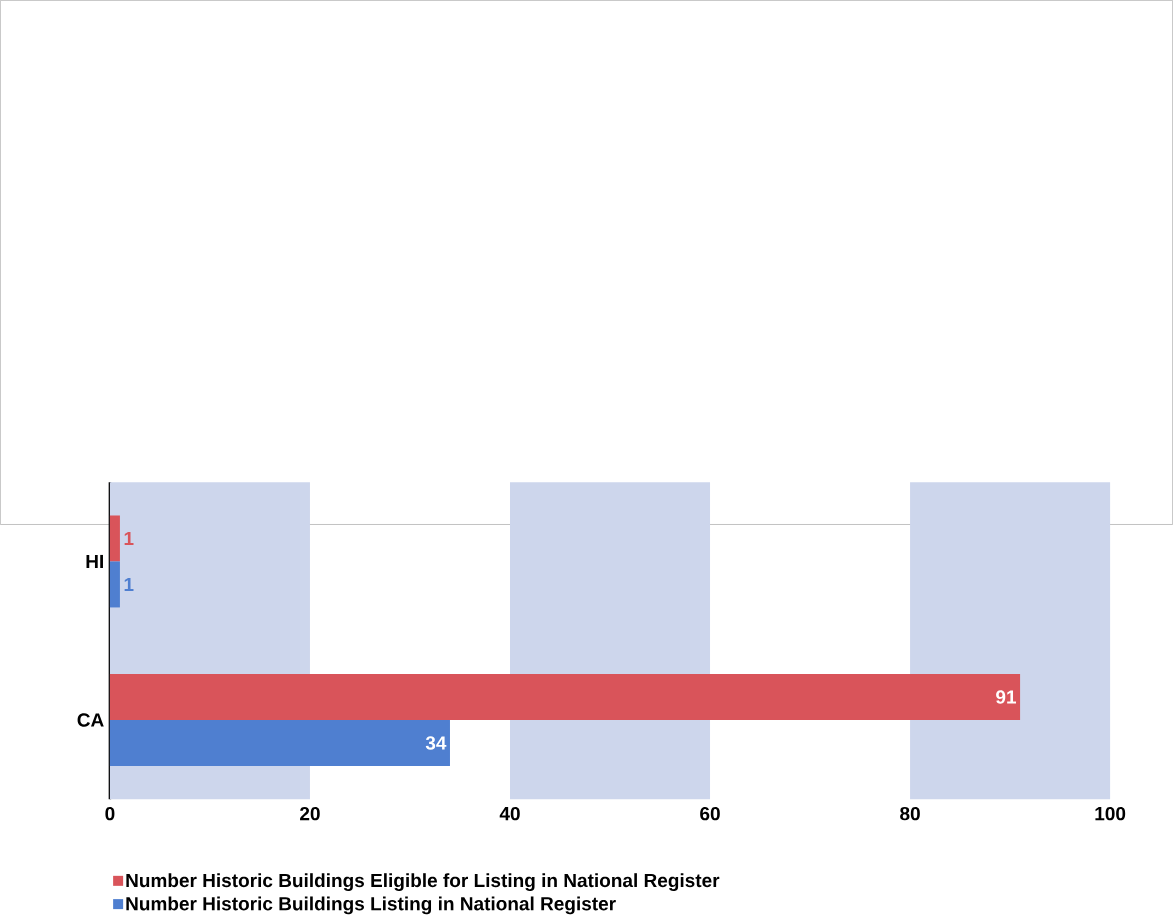 Image resolution: width=1173 pixels, height=916 pixels. What do you see at coordinates (509, 814) in the screenshot?
I see `x-tick-label: 40` at bounding box center [509, 814].